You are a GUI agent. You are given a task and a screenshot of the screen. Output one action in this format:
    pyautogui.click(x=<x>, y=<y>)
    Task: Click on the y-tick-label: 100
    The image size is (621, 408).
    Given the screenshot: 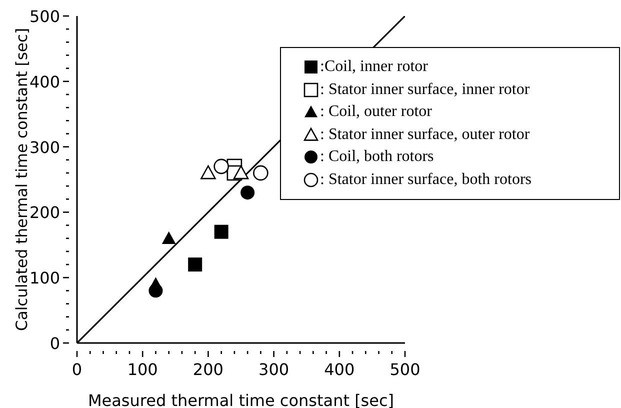 What is the action you would take?
    pyautogui.click(x=44, y=278)
    